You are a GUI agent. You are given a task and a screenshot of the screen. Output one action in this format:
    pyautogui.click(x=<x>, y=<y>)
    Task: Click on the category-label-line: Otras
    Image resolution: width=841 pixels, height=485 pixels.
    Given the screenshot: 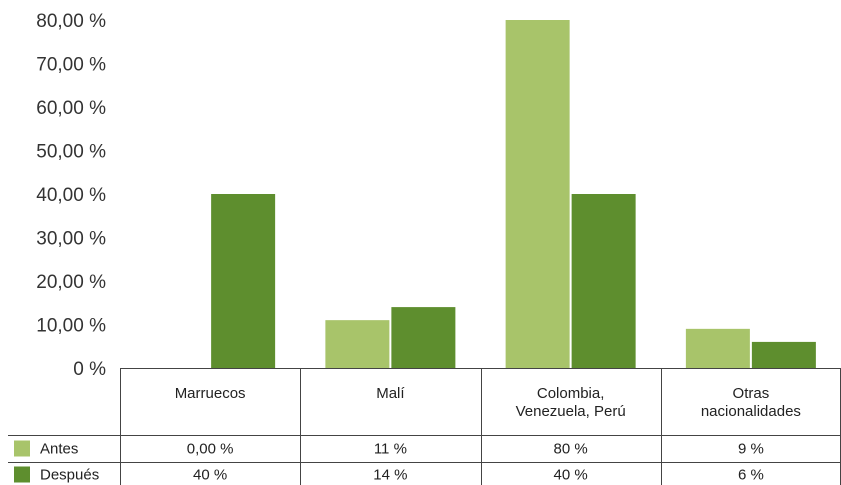 What is the action you would take?
    pyautogui.click(x=751, y=393)
    